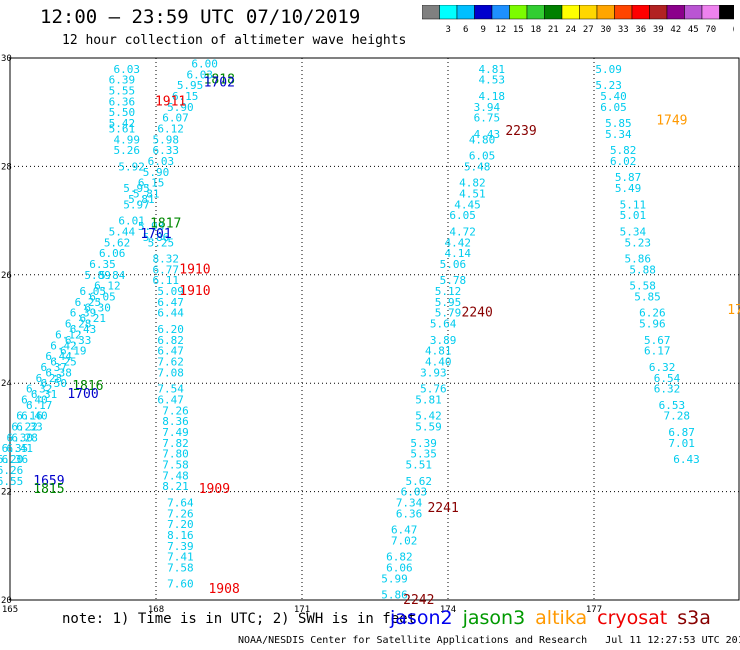 The image size is (740, 650). I want to click on wave-height-label: 6.15, so click(185, 96).